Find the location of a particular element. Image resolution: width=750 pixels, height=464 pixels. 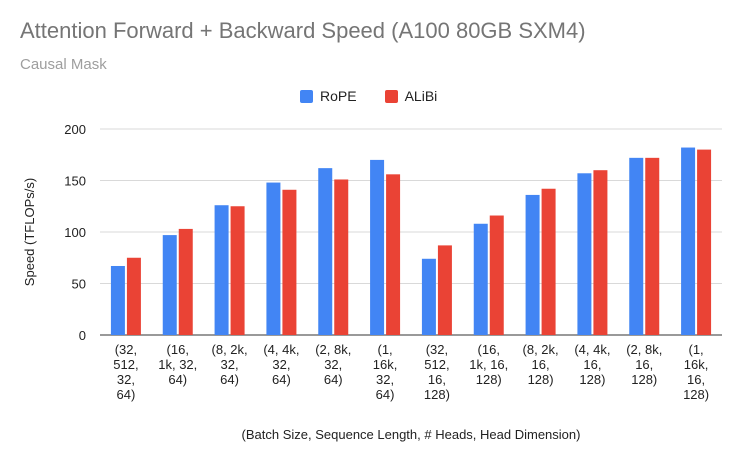

y-tick-label: 50 is located at coordinates (79, 284).